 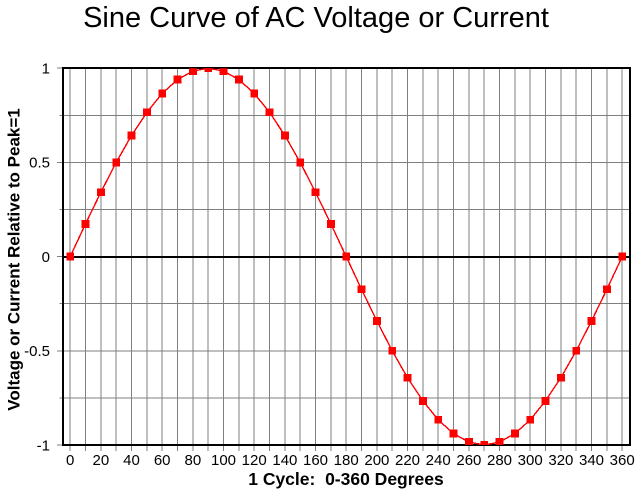 I want to click on svg-text: 80, so click(x=193, y=460).